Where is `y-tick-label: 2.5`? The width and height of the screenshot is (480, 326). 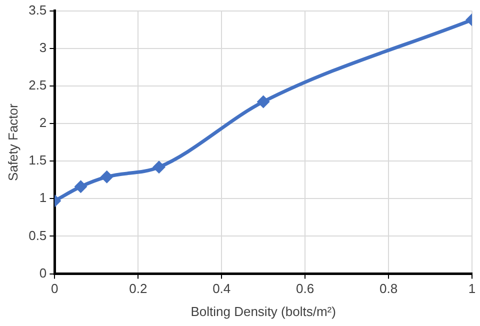 y-tick-label: 2.5 is located at coordinates (37, 85).